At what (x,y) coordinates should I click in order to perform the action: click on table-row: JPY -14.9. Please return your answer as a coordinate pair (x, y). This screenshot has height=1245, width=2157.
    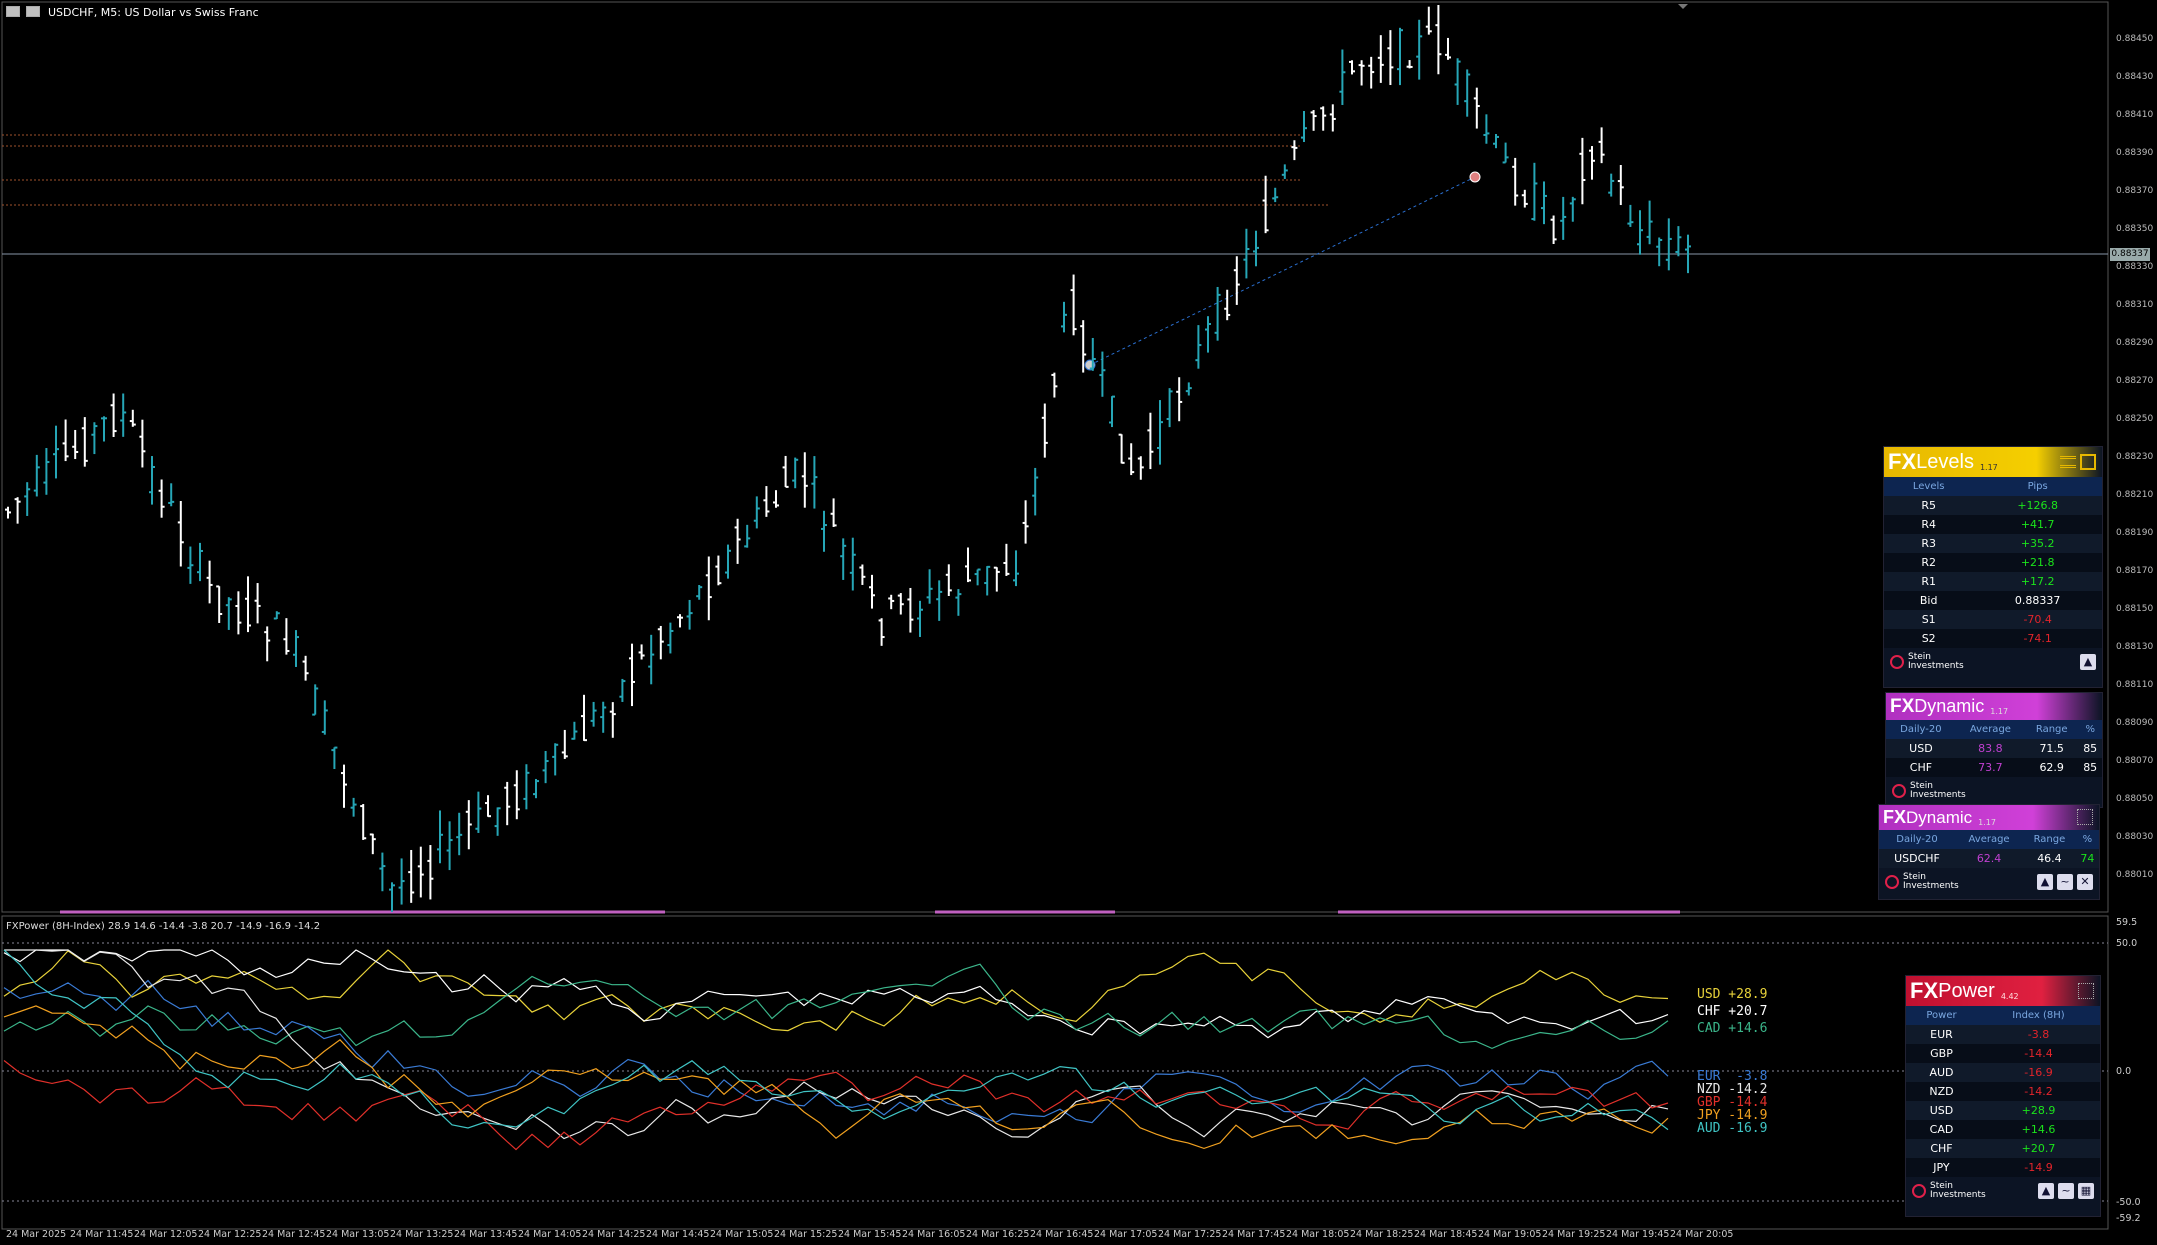
    Looking at the image, I should click on (2003, 1167).